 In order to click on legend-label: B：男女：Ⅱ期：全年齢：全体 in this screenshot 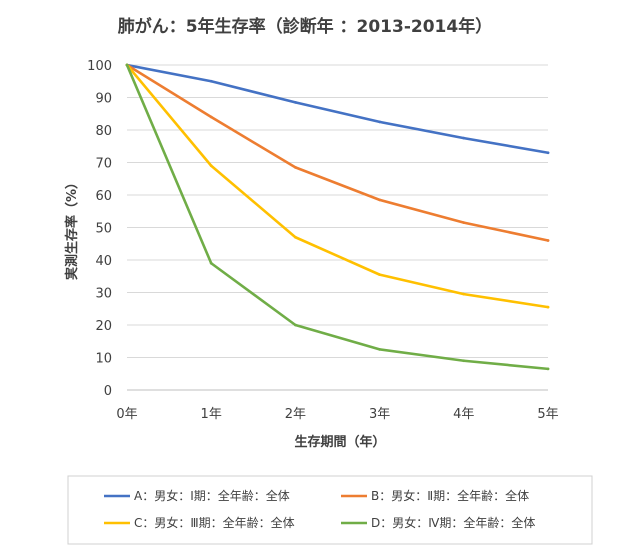, I will do `click(450, 495)`.